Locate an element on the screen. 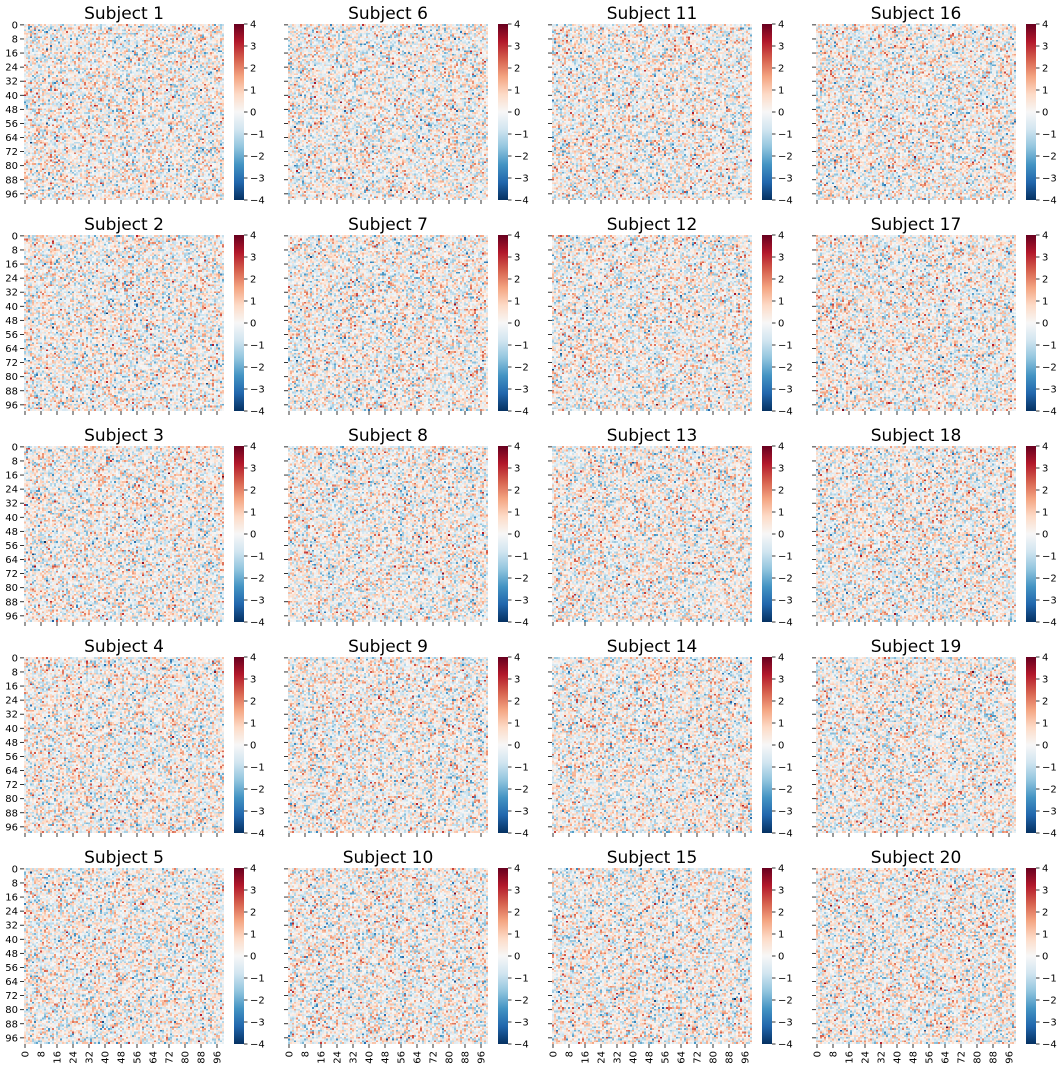 The image size is (1064, 1072). y-tick-label: 40 is located at coordinates (11, 729).